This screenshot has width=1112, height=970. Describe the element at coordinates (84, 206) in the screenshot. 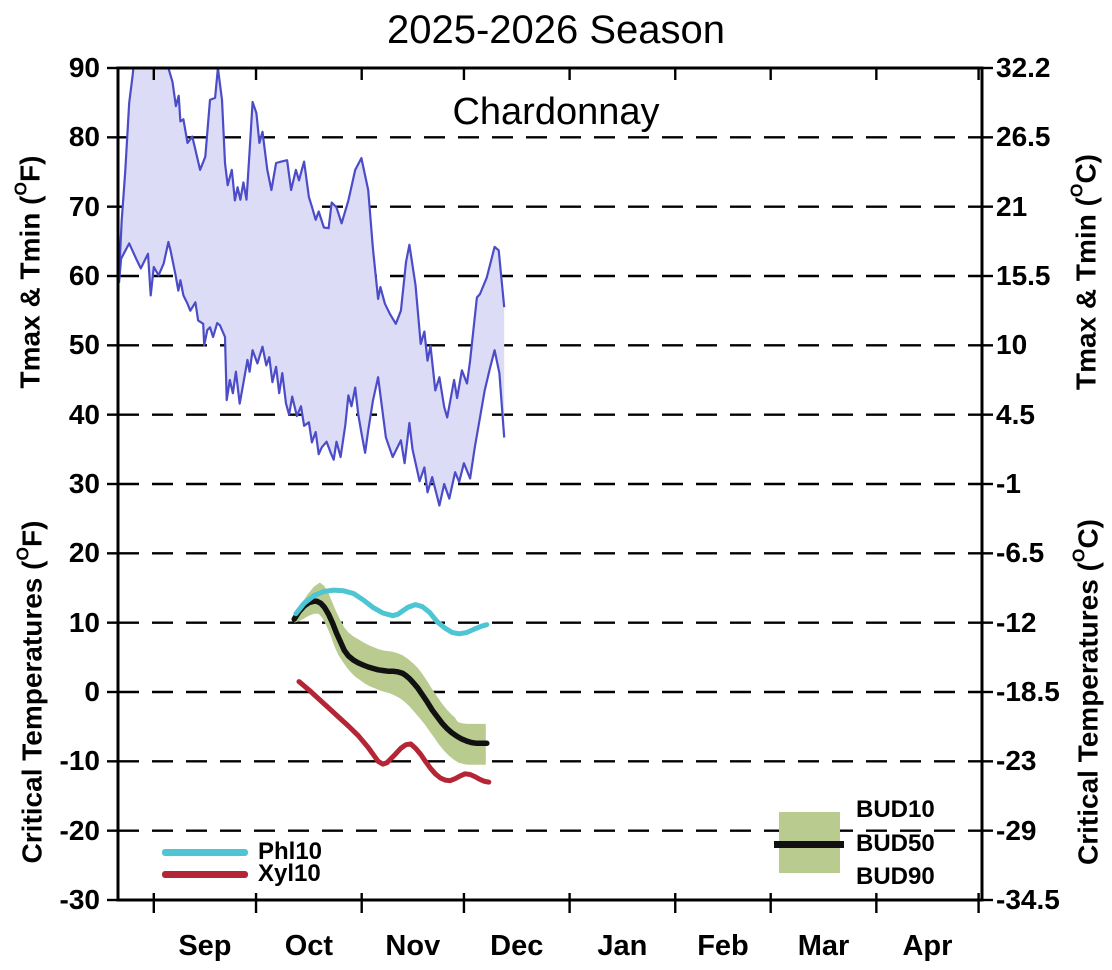

I see `y-tick-label-f-70: 70` at that location.